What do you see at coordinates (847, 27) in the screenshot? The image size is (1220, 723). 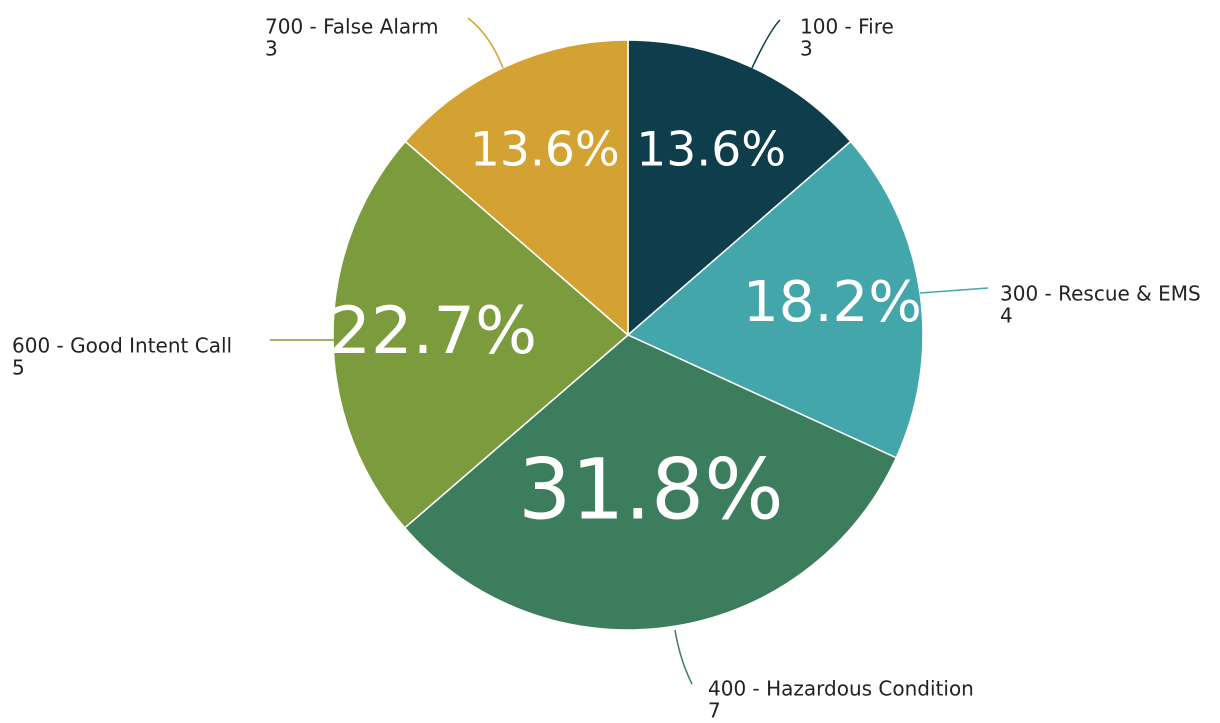 I see `category-label: 100 - Fire` at bounding box center [847, 27].